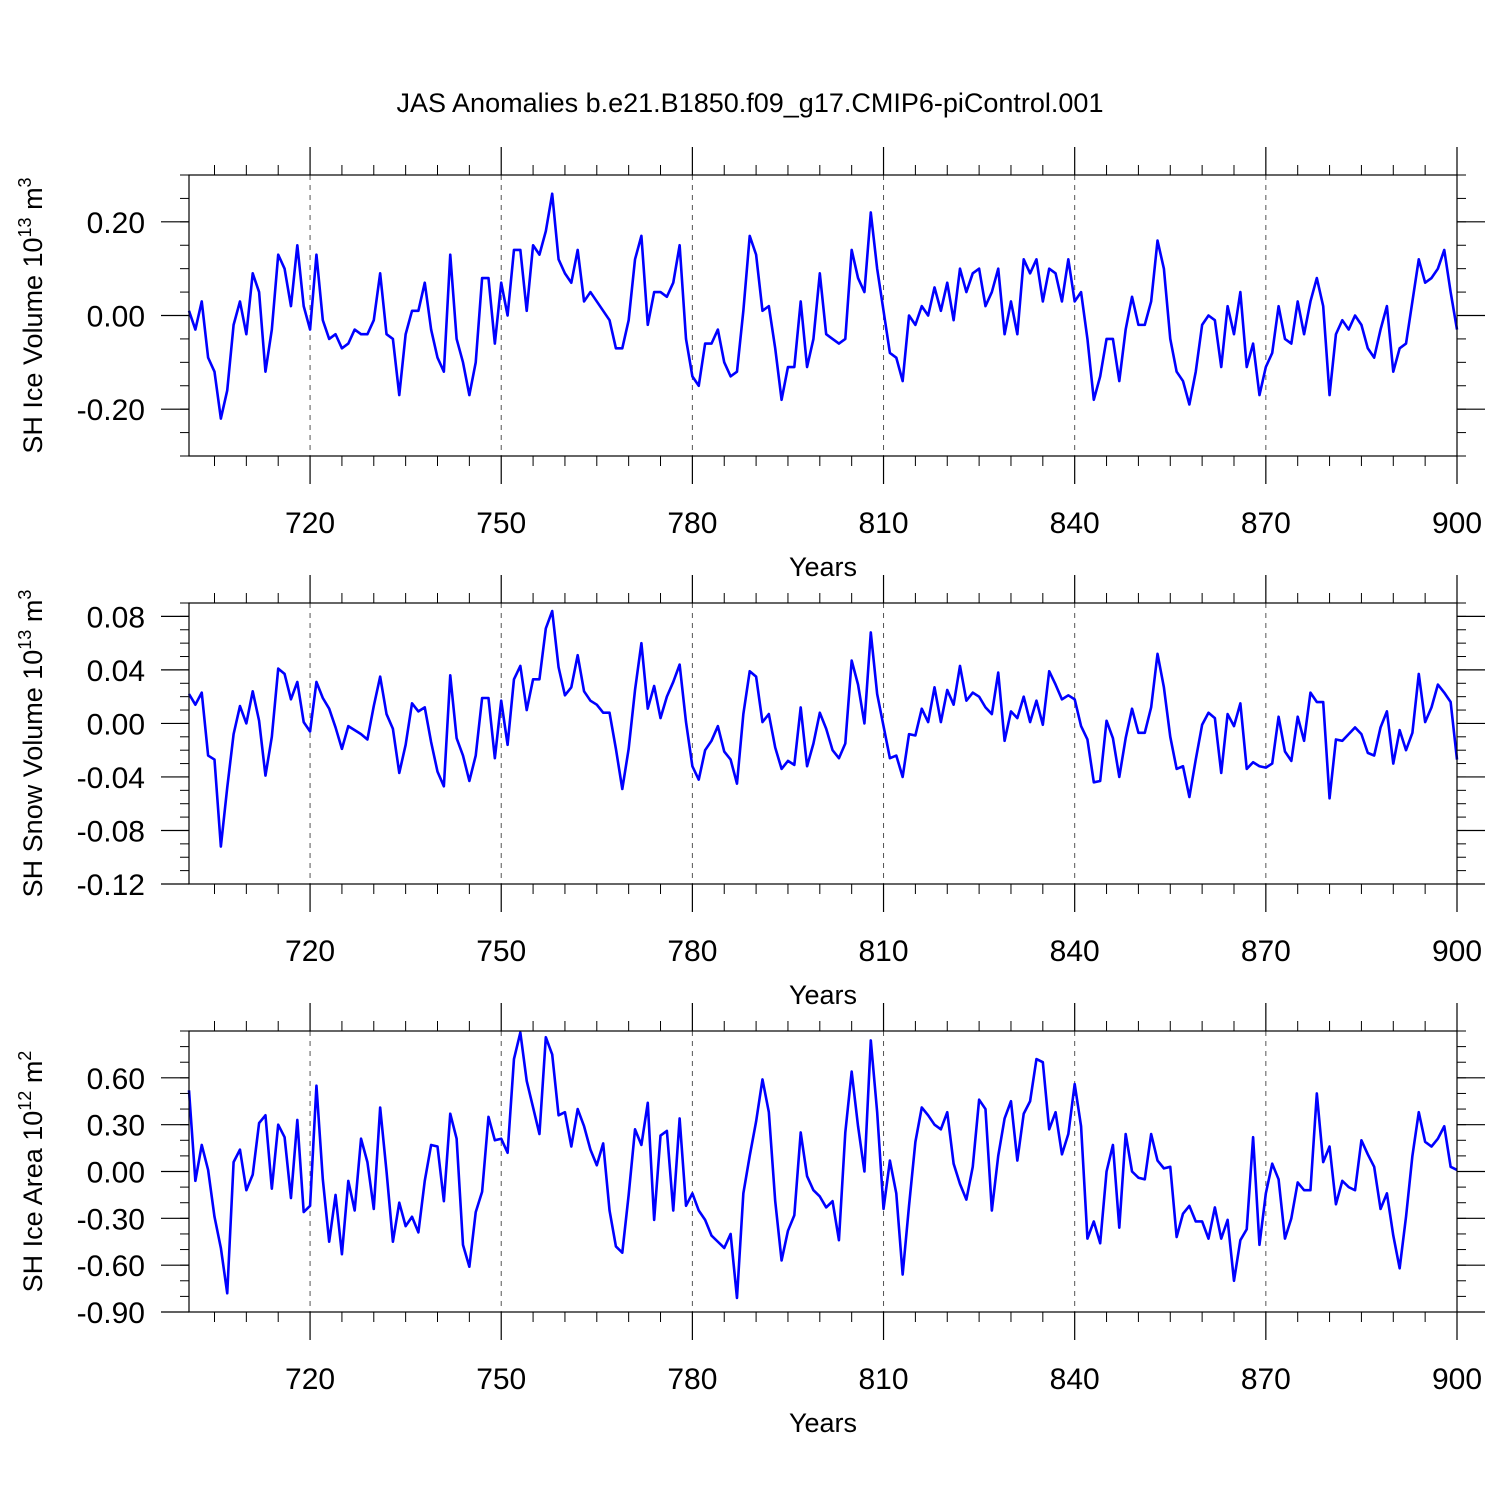 Image resolution: width=1500 pixels, height=1500 pixels. Describe the element at coordinates (111, 778) in the screenshot. I see `y-tick-label: -0.04` at that location.